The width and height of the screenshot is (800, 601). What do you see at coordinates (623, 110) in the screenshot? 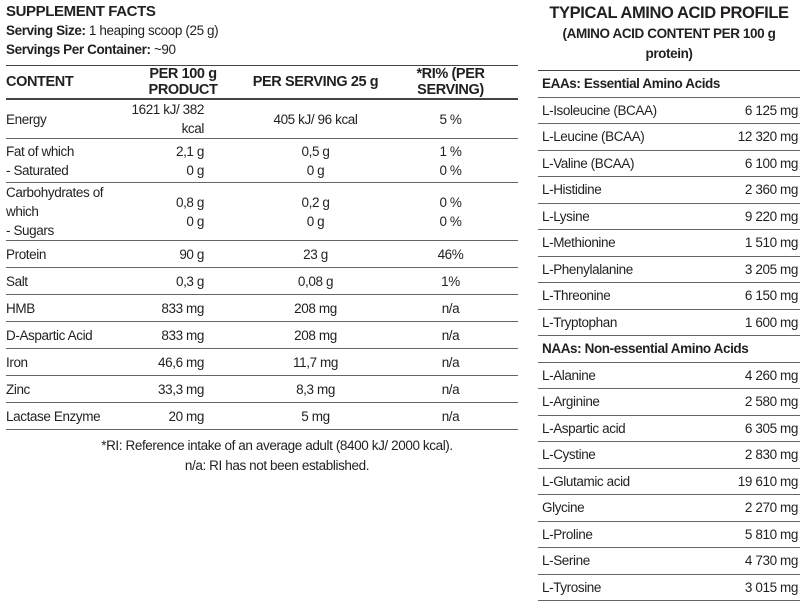
I see `amino-acid-name: L-Isoleucine (BCAA)` at bounding box center [623, 110].